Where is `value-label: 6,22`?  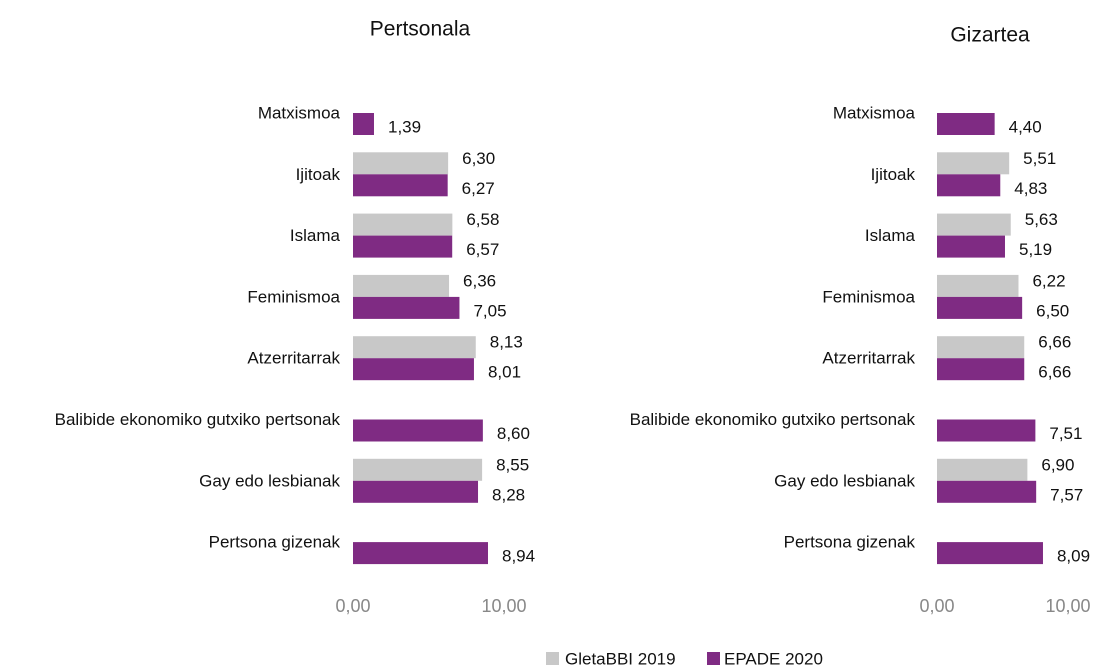
value-label: 6,22 is located at coordinates (1048, 280).